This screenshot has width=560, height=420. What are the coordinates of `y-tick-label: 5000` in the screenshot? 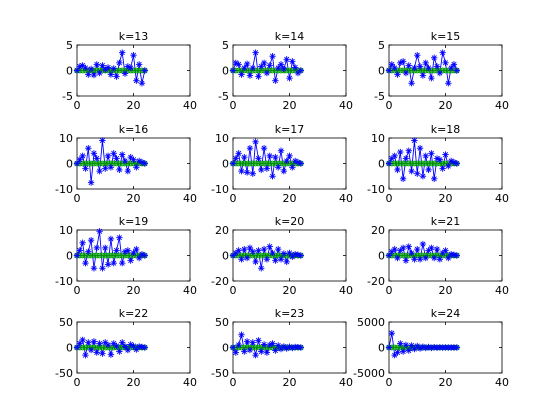 It's located at (371, 322).